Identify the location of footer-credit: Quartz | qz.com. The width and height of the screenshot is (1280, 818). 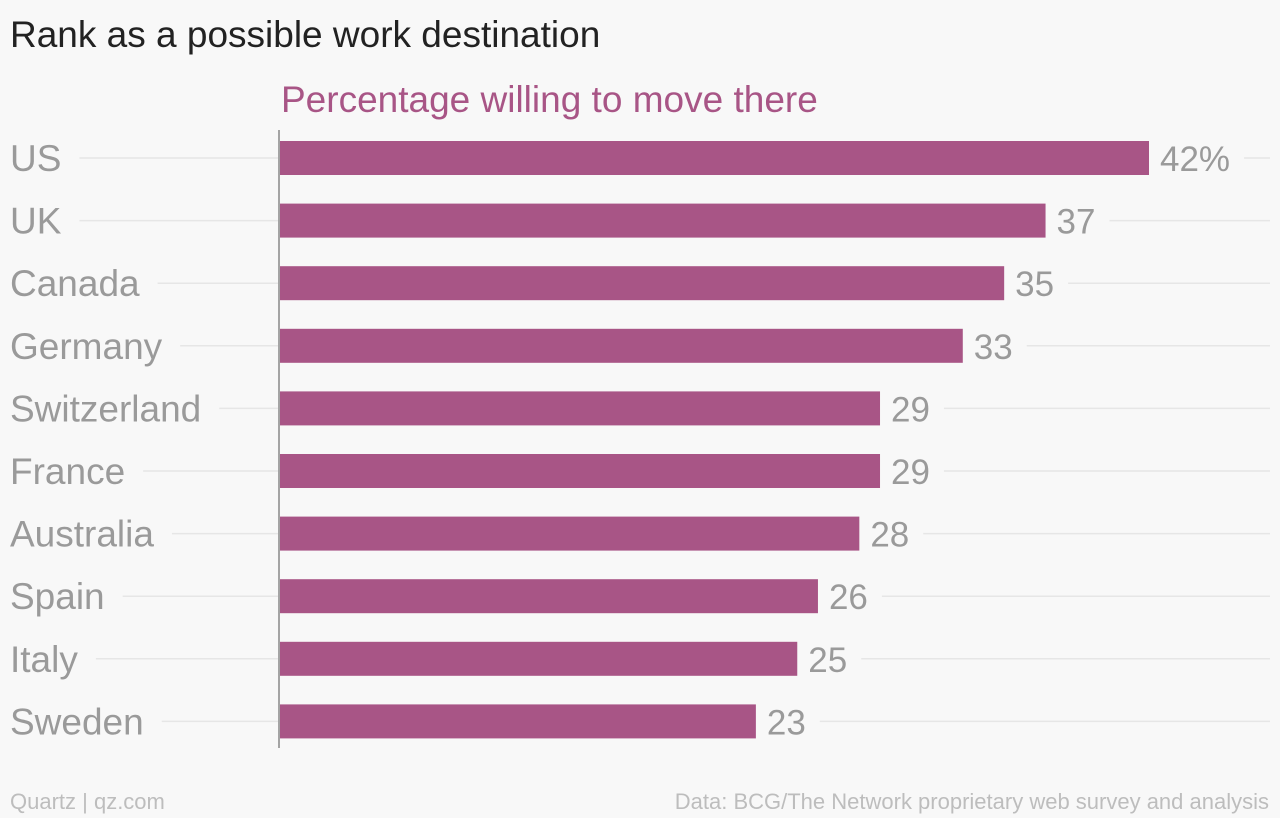
(87, 801).